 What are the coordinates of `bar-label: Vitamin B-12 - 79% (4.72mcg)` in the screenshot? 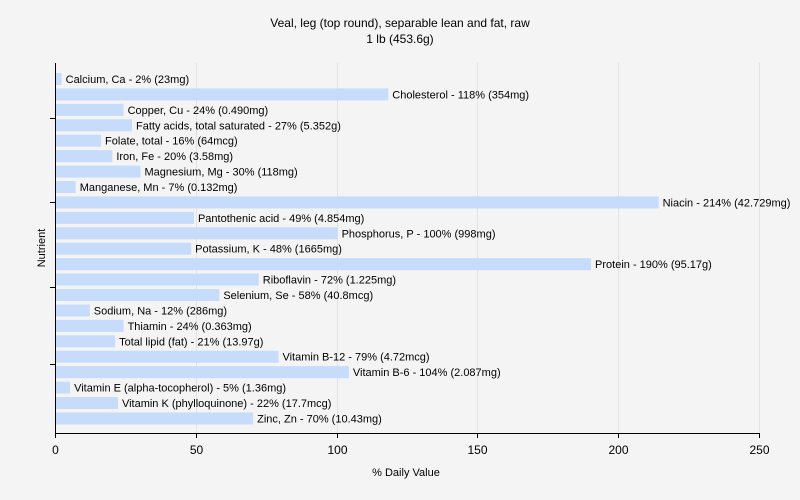 It's located at (355, 358).